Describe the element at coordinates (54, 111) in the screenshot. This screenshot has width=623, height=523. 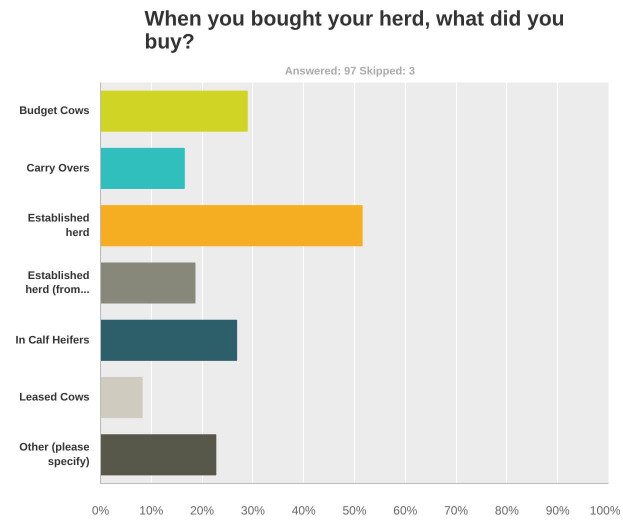
I see `y-tick-label: Budget Cows` at that location.